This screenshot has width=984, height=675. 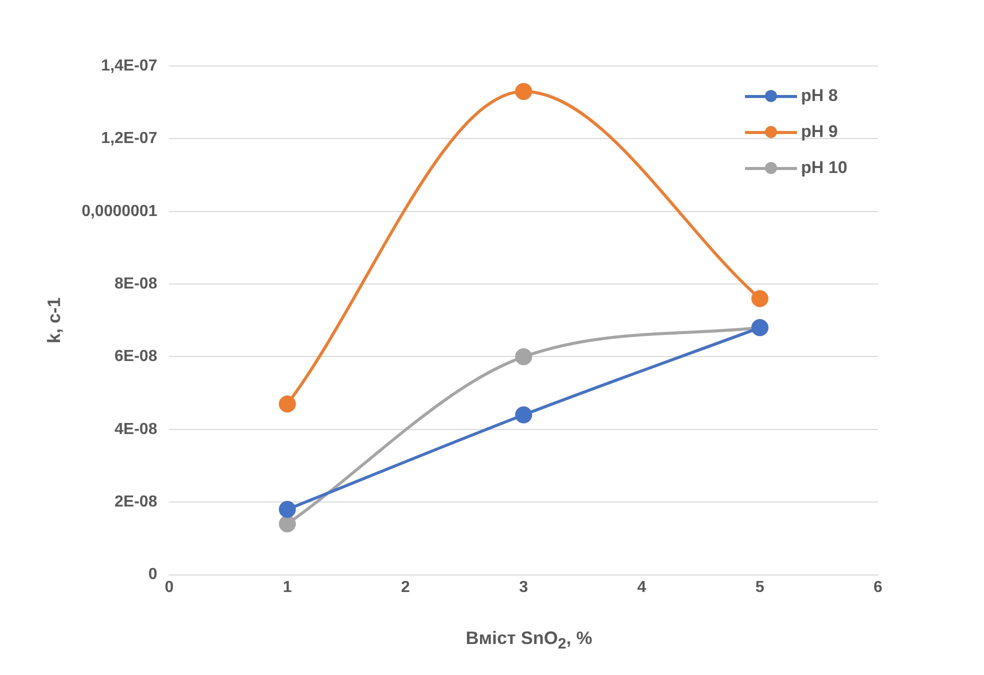 I want to click on y-axis-title: k, с-1, so click(x=54, y=320).